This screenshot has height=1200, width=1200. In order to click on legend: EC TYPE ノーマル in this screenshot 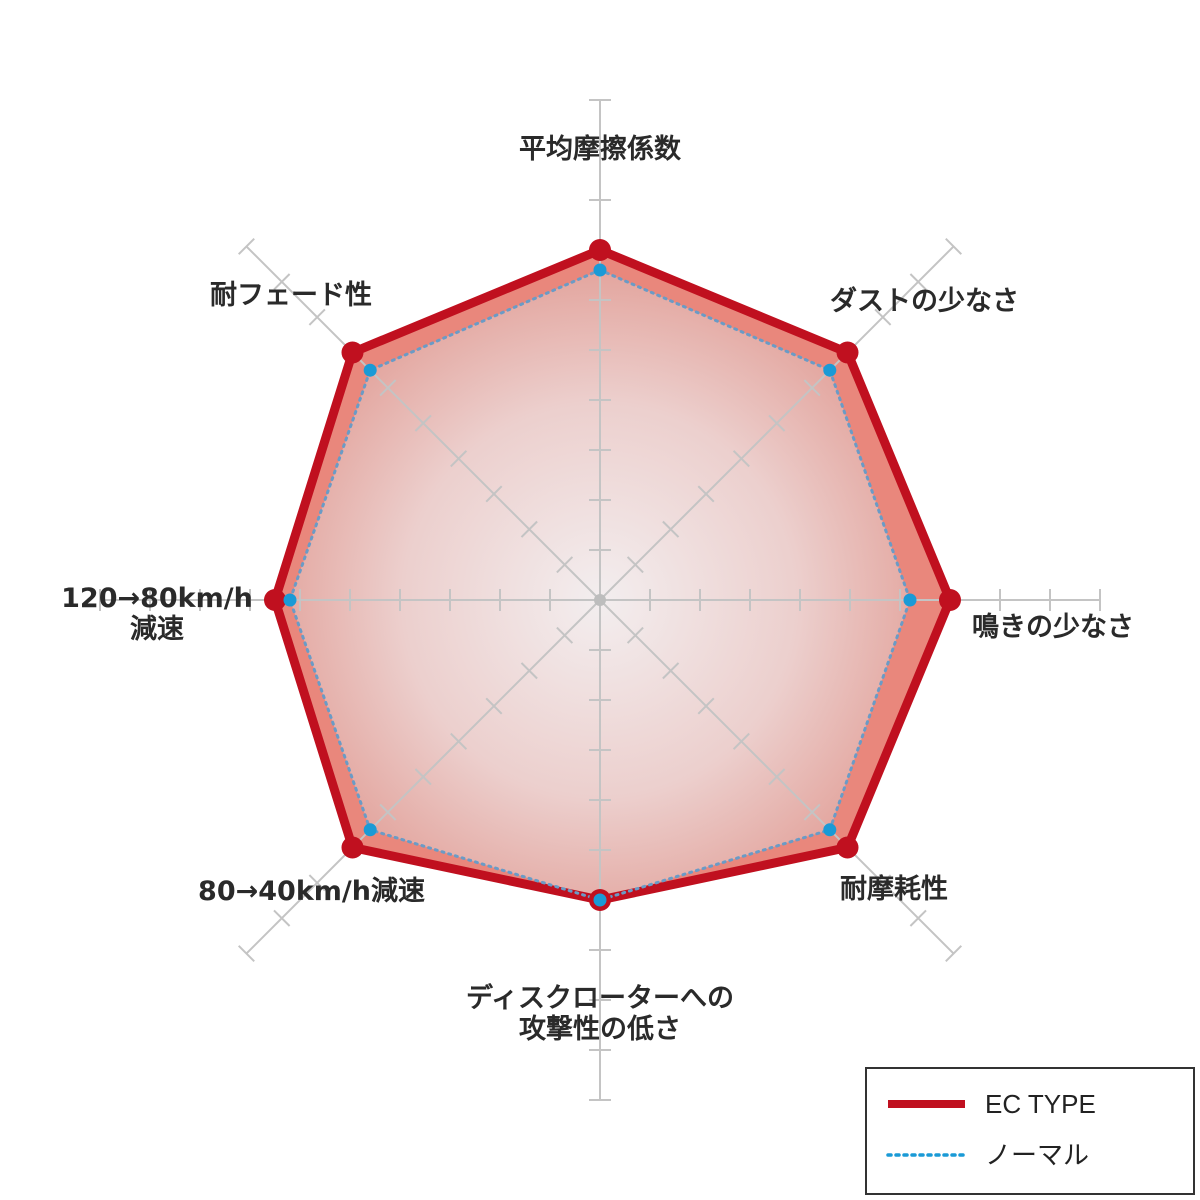, I will do `click(1030, 1131)`.